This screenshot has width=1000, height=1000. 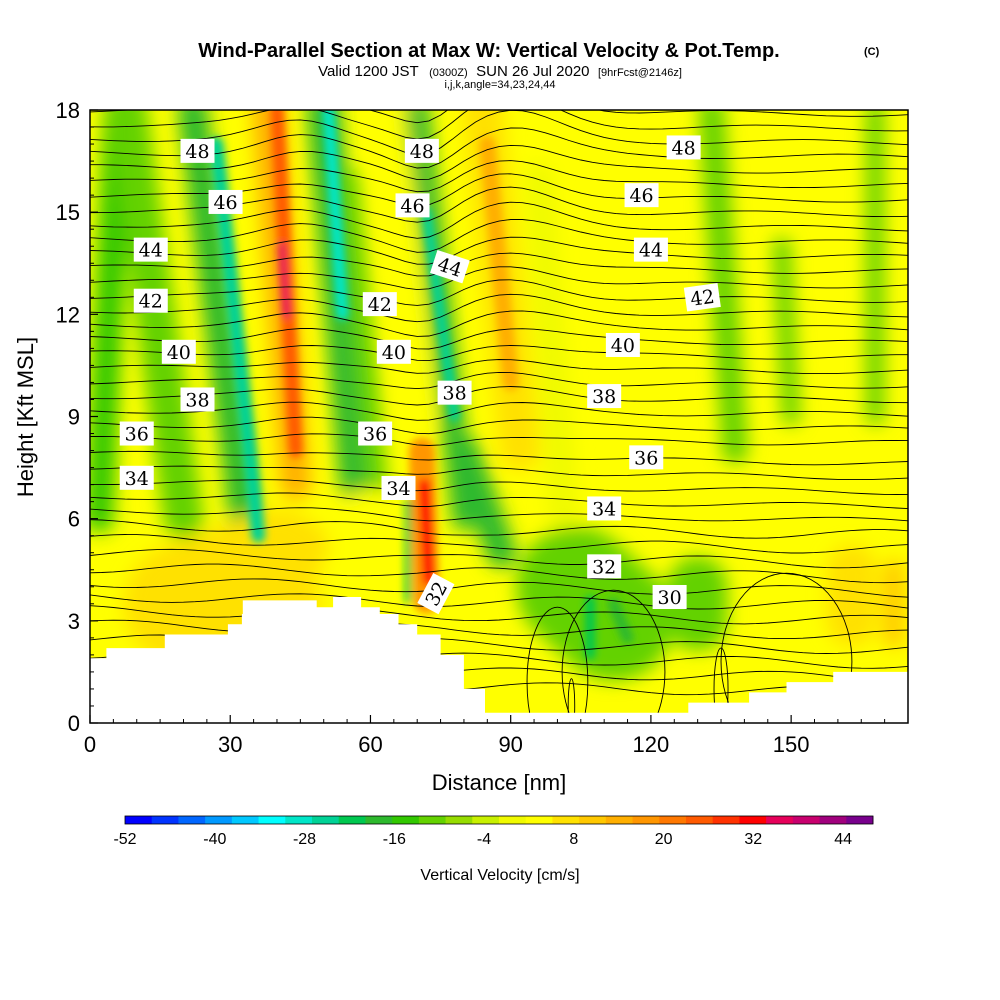 I want to click on terrain, so click(x=499, y=660).